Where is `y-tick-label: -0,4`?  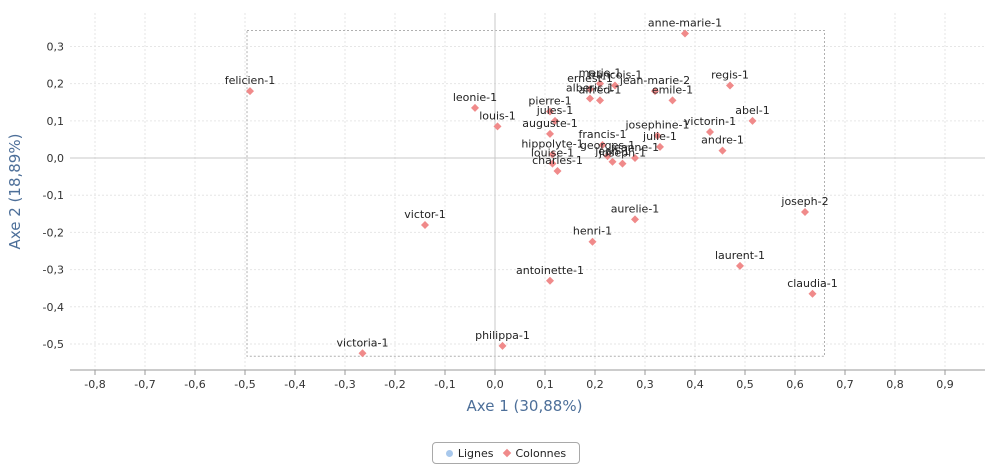
y-tick-label: -0,4 is located at coordinates (53, 307).